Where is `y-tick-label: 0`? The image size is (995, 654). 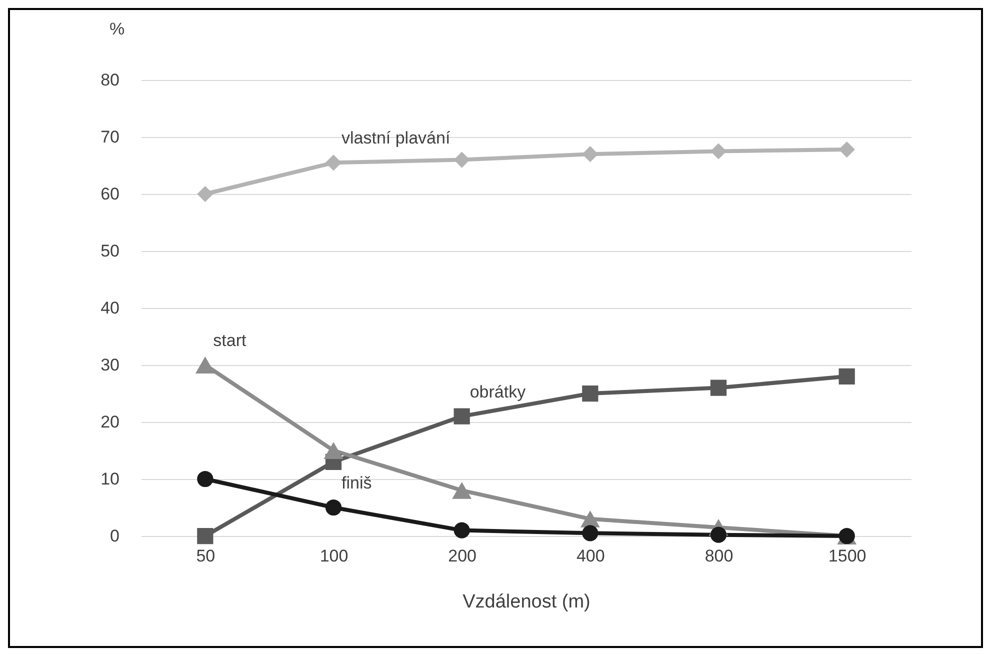
y-tick-label: 0 is located at coordinates (115, 536).